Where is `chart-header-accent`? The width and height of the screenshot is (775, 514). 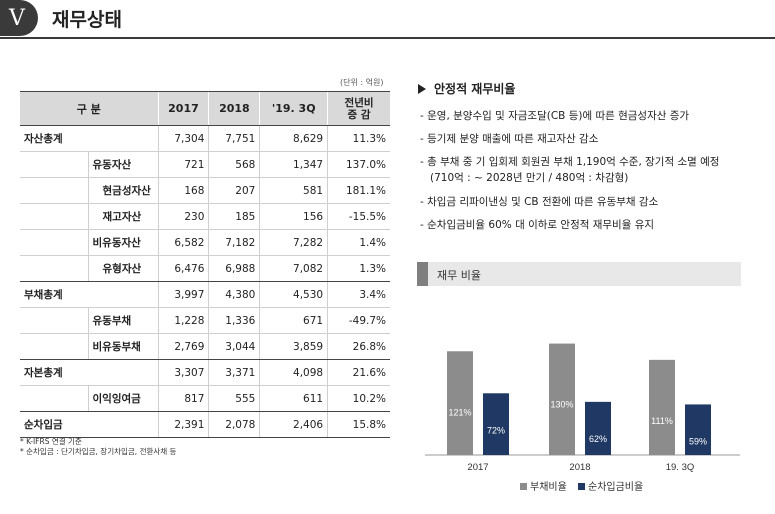 chart-header-accent is located at coordinates (422, 274).